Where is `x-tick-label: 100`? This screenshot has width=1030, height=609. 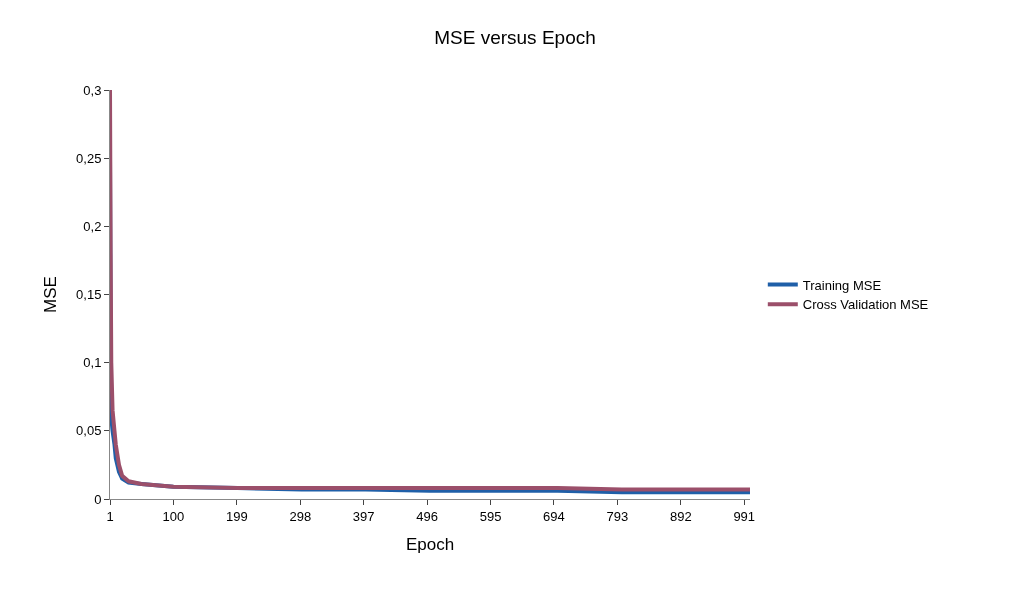
x-tick-label: 100 is located at coordinates (173, 516).